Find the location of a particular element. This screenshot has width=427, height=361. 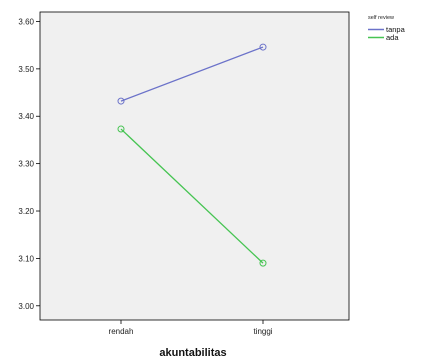

y-axis: 3.00 3.10 3.20 3.30 3.40 3.50 3.60 is located at coordinates (29, 164).